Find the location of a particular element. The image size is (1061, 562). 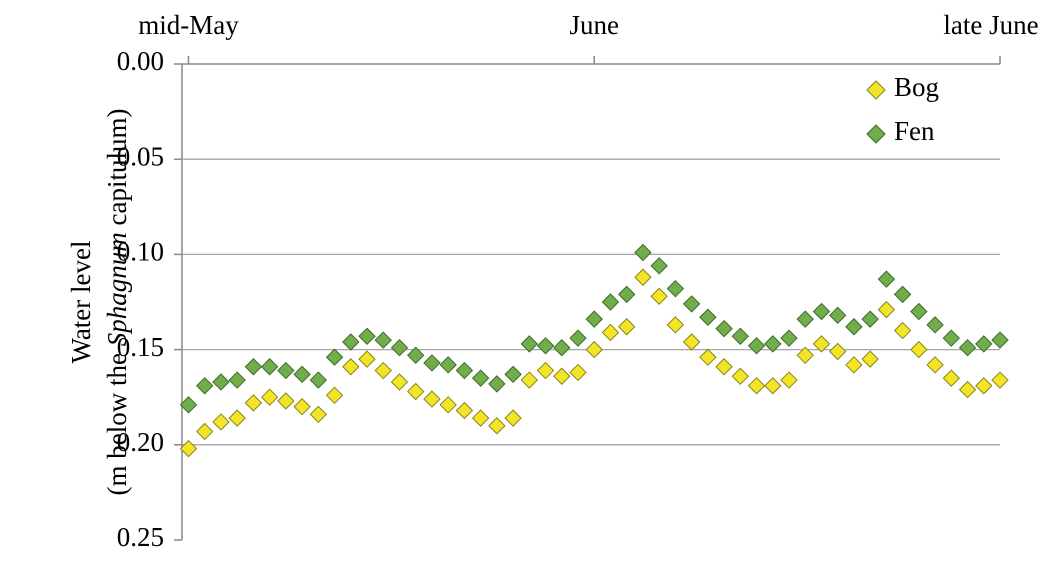

y-tick-label: 0.15 is located at coordinates (140, 347).